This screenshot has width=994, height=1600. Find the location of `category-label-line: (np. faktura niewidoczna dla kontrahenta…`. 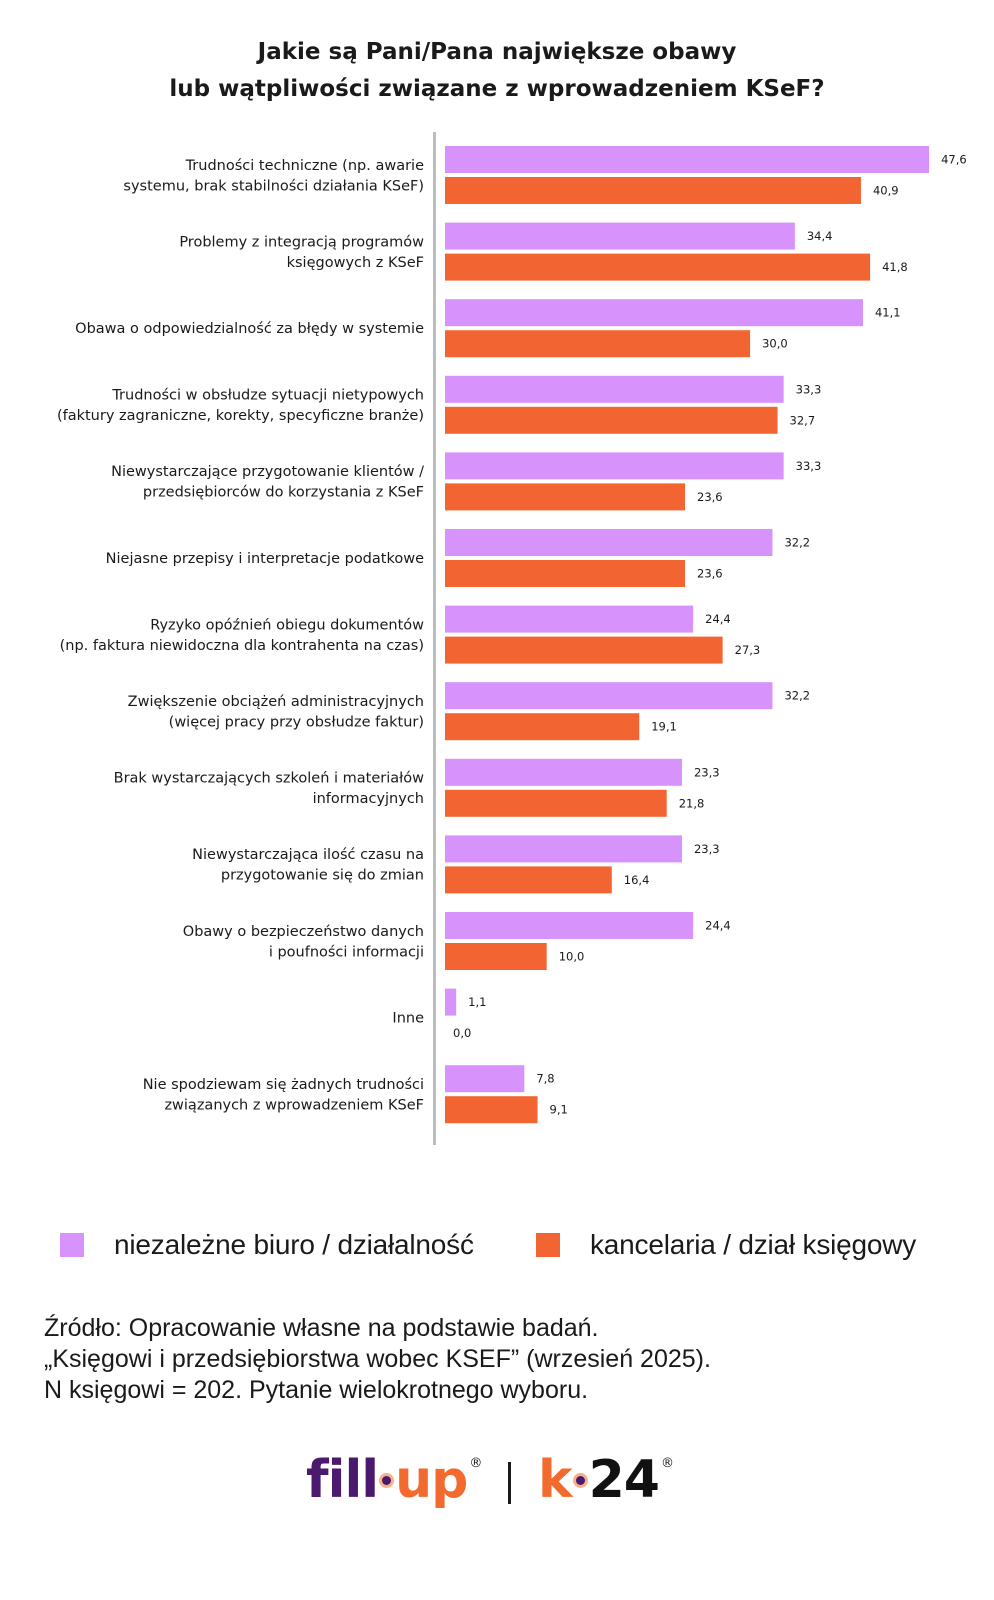

category-label-line: (np. faktura niewidoczna dla kontrahenta… is located at coordinates (242, 646).